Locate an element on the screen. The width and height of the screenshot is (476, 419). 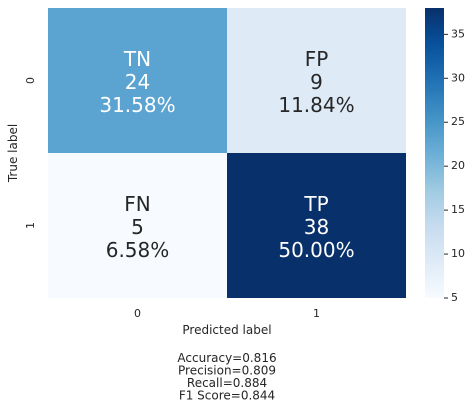
colorbar-tick-label: 35 is located at coordinates (458, 33).